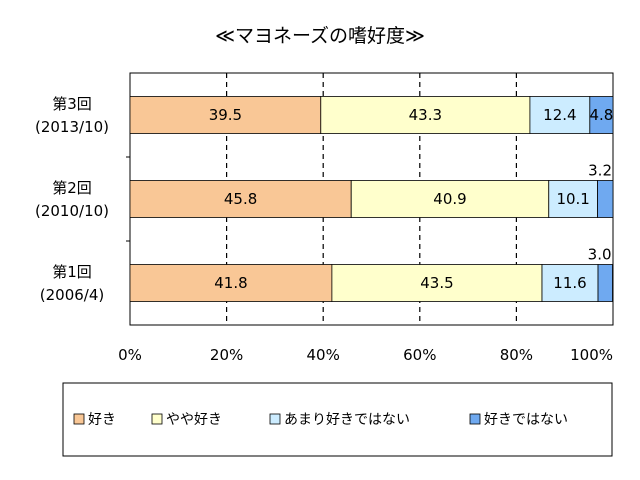  What do you see at coordinates (72, 272) in the screenshot?
I see `category-label: 第1回` at bounding box center [72, 272].